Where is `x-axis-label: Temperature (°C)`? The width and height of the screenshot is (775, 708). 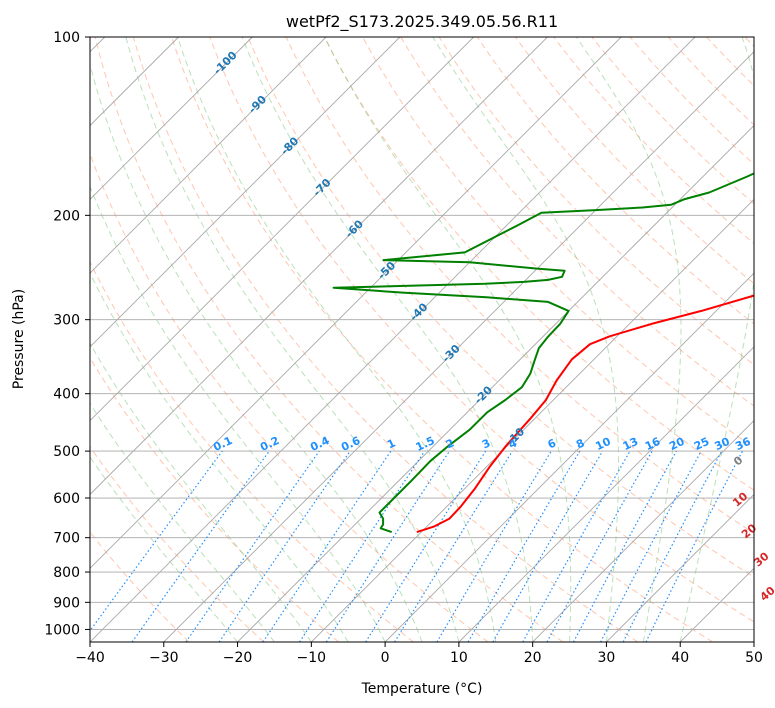
x-axis-label: Temperature (°C) is located at coordinates (422, 689).